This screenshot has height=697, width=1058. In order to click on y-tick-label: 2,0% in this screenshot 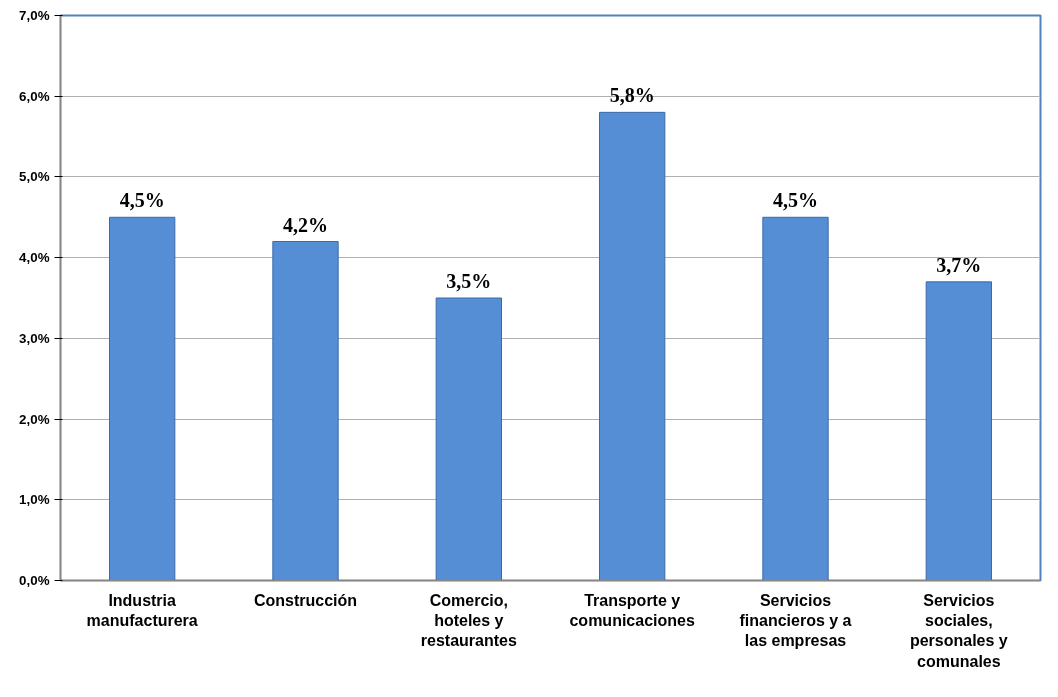, I will do `click(34, 419)`.